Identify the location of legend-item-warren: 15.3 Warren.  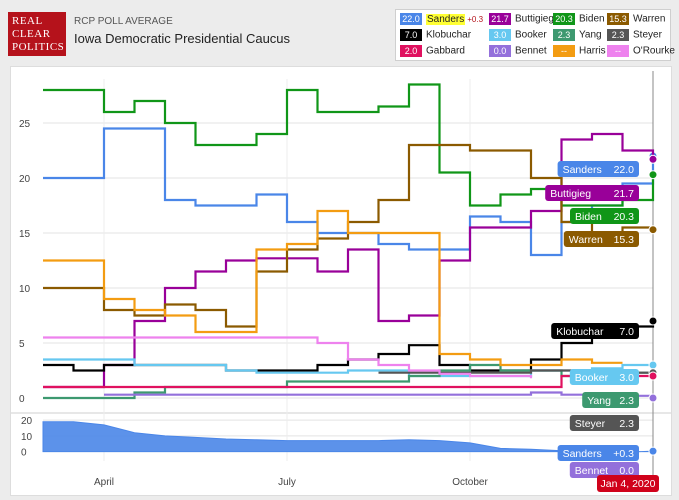
(636, 19).